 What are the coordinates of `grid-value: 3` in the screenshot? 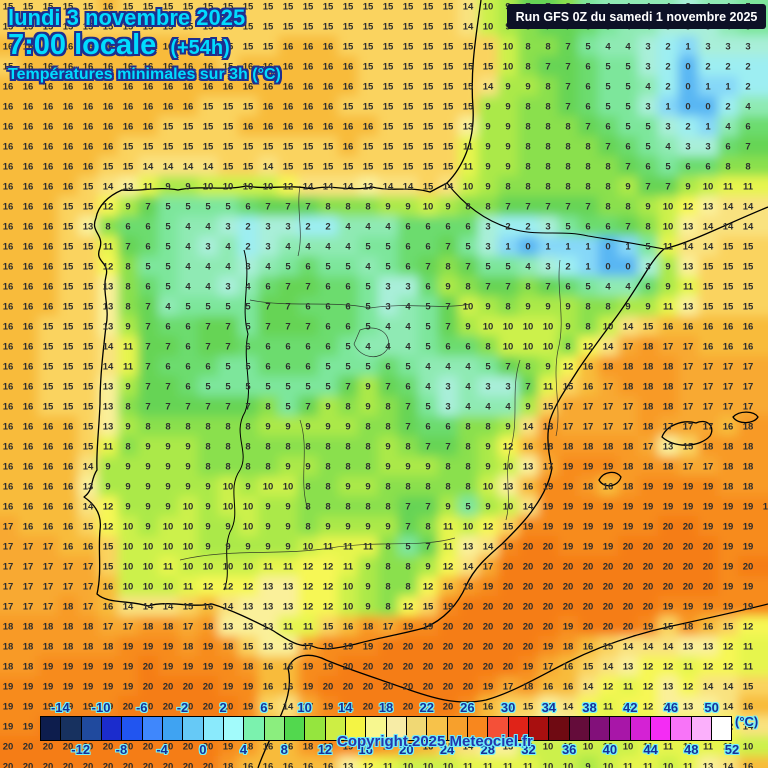 It's located at (647, 67).